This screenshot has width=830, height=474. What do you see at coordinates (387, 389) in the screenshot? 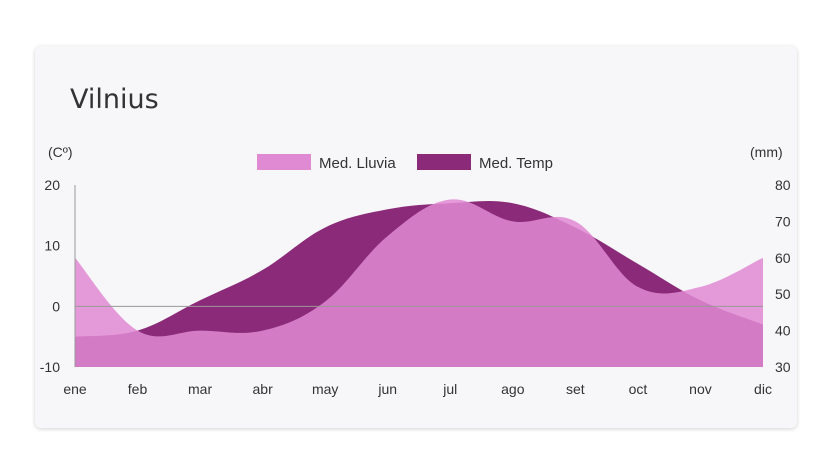
I see `x-tick-label: jun` at bounding box center [387, 389].